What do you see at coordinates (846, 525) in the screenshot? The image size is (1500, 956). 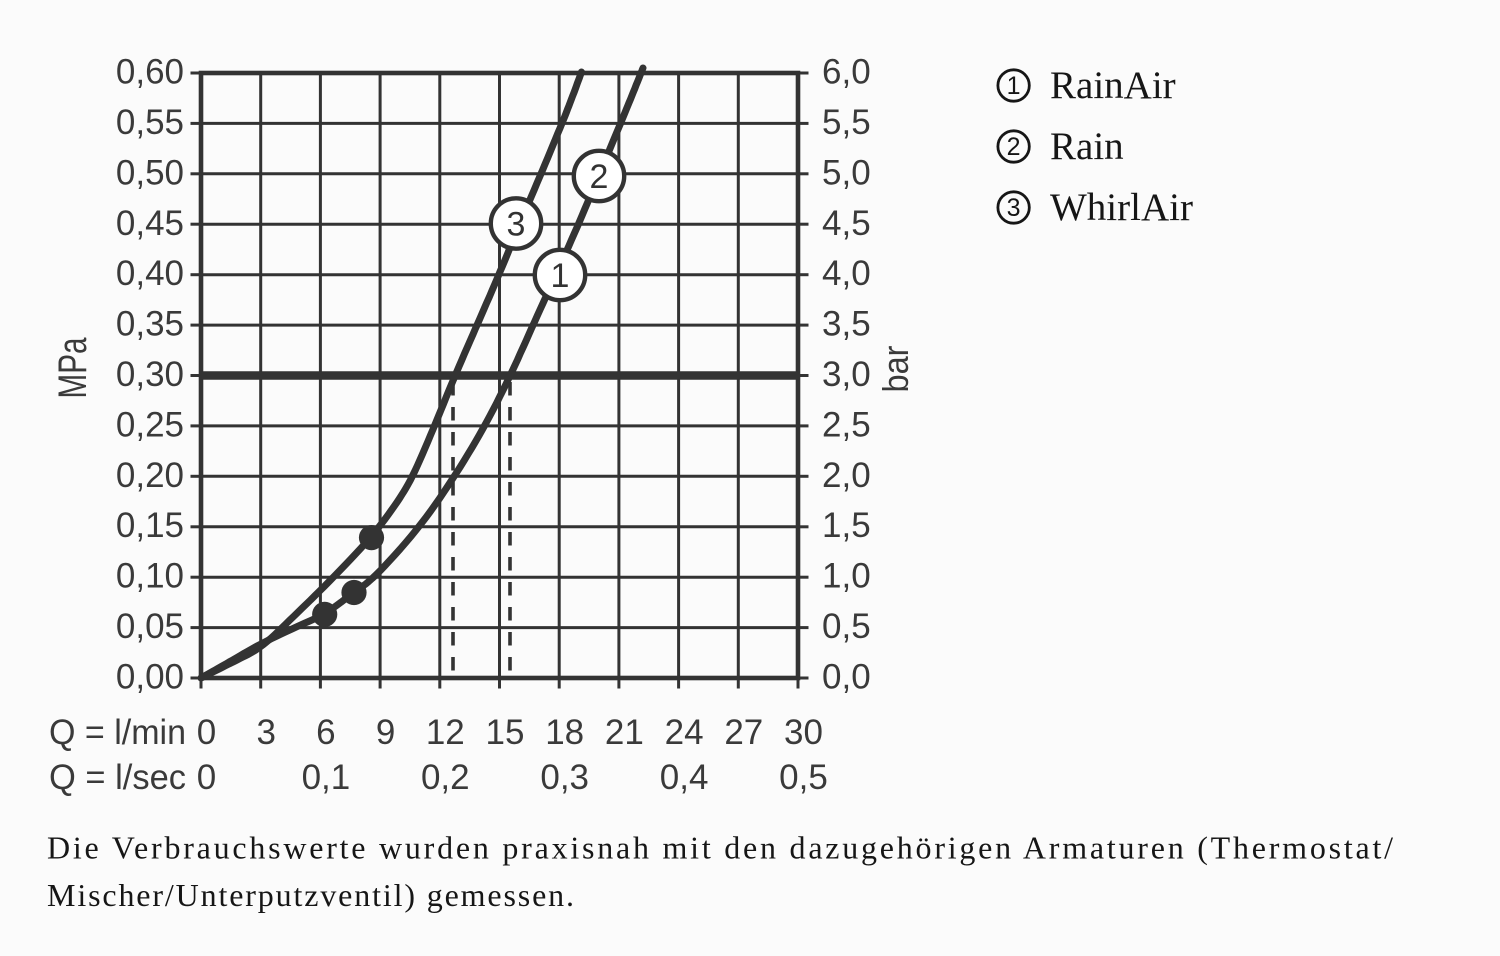 I see `svg-text: 1,5` at bounding box center [846, 525].